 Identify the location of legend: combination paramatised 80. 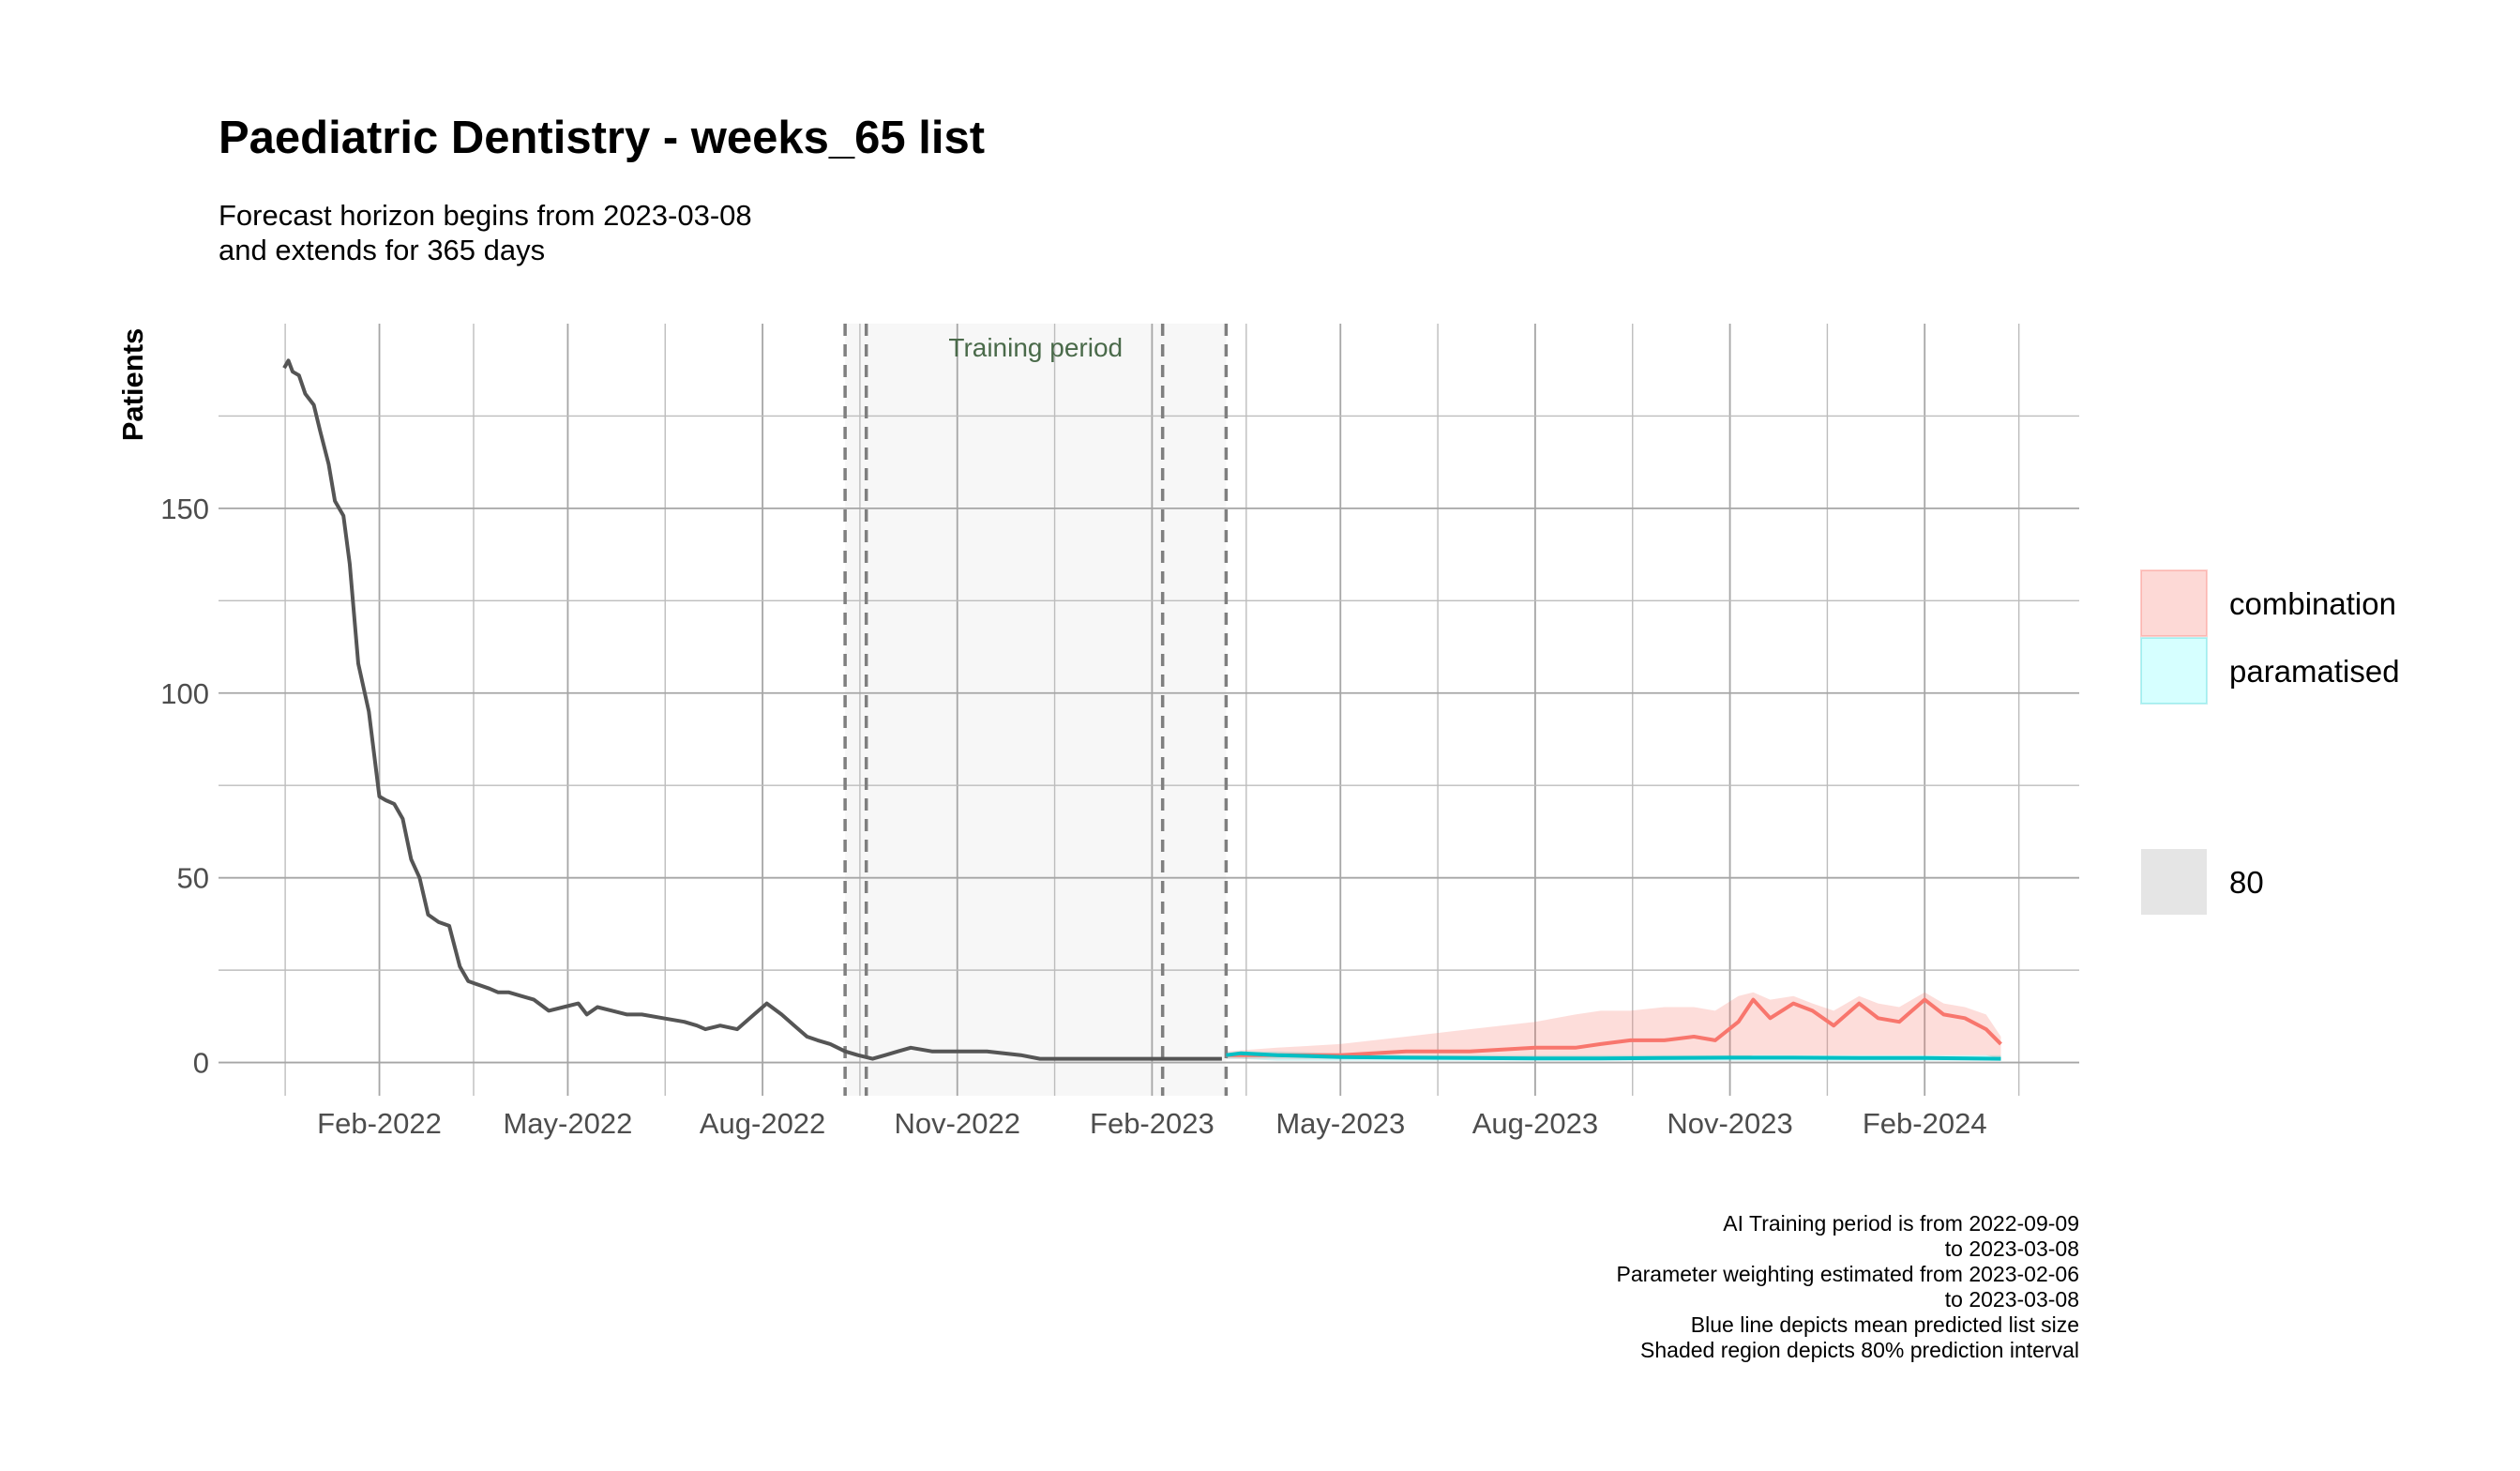
(2270, 742).